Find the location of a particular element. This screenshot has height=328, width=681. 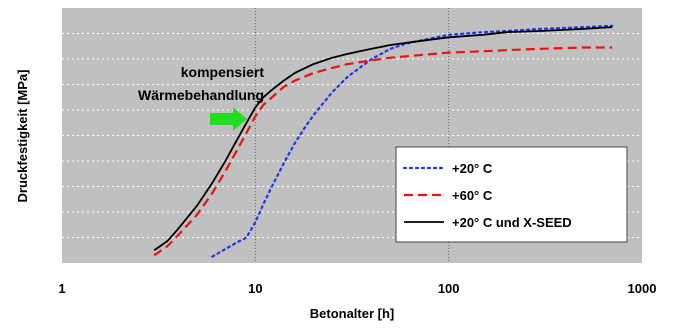

x-axis-title: Betonalter [h] is located at coordinates (352, 313).